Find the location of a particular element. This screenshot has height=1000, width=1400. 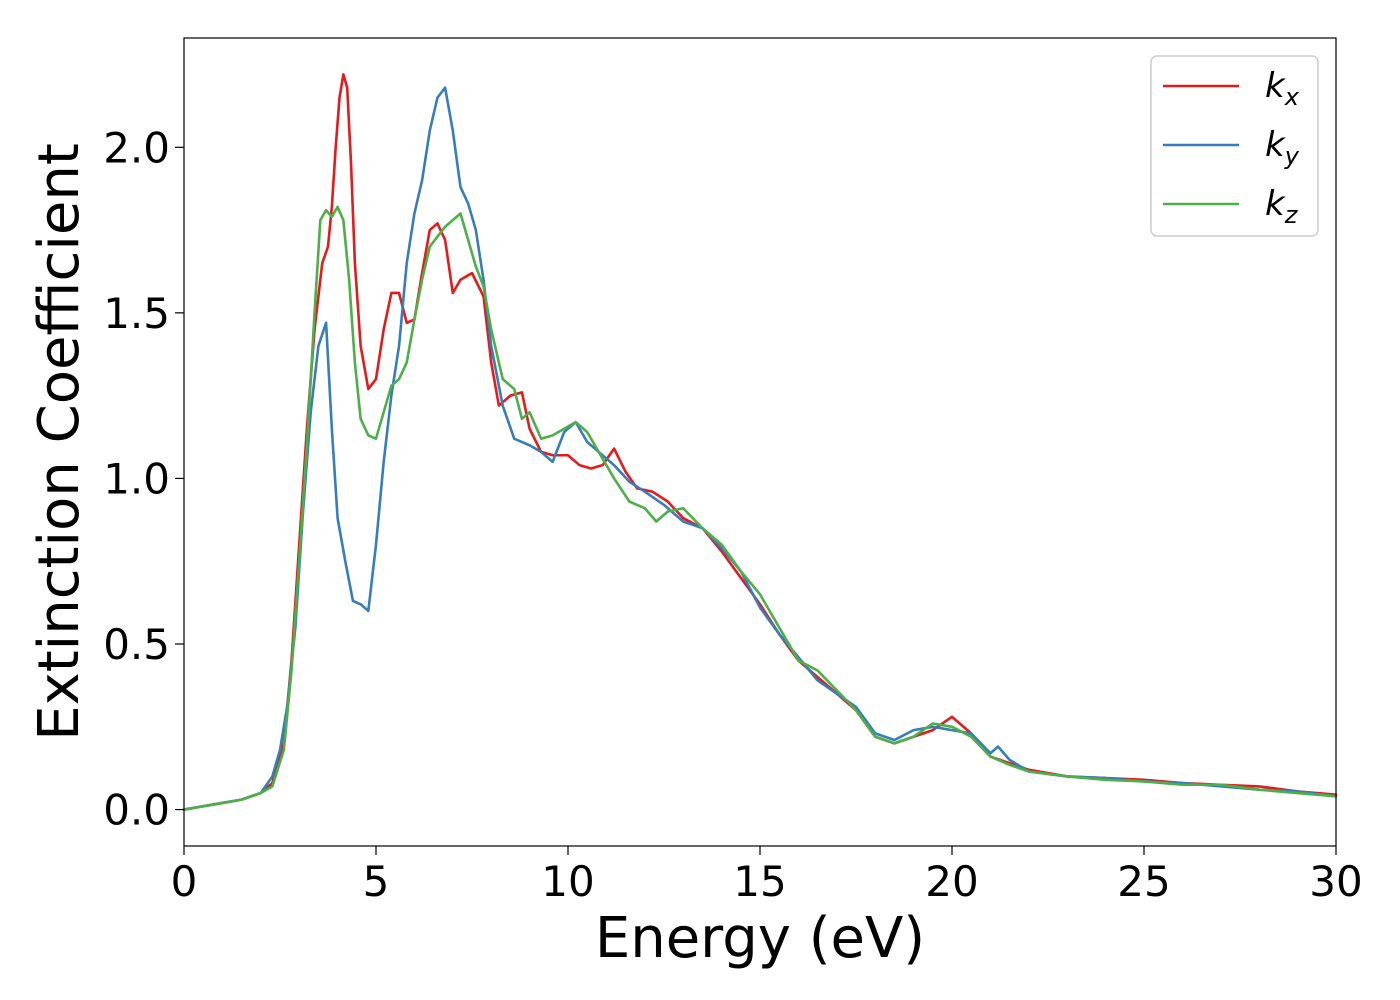

x-tick-label: 25 is located at coordinates (1143, 881).